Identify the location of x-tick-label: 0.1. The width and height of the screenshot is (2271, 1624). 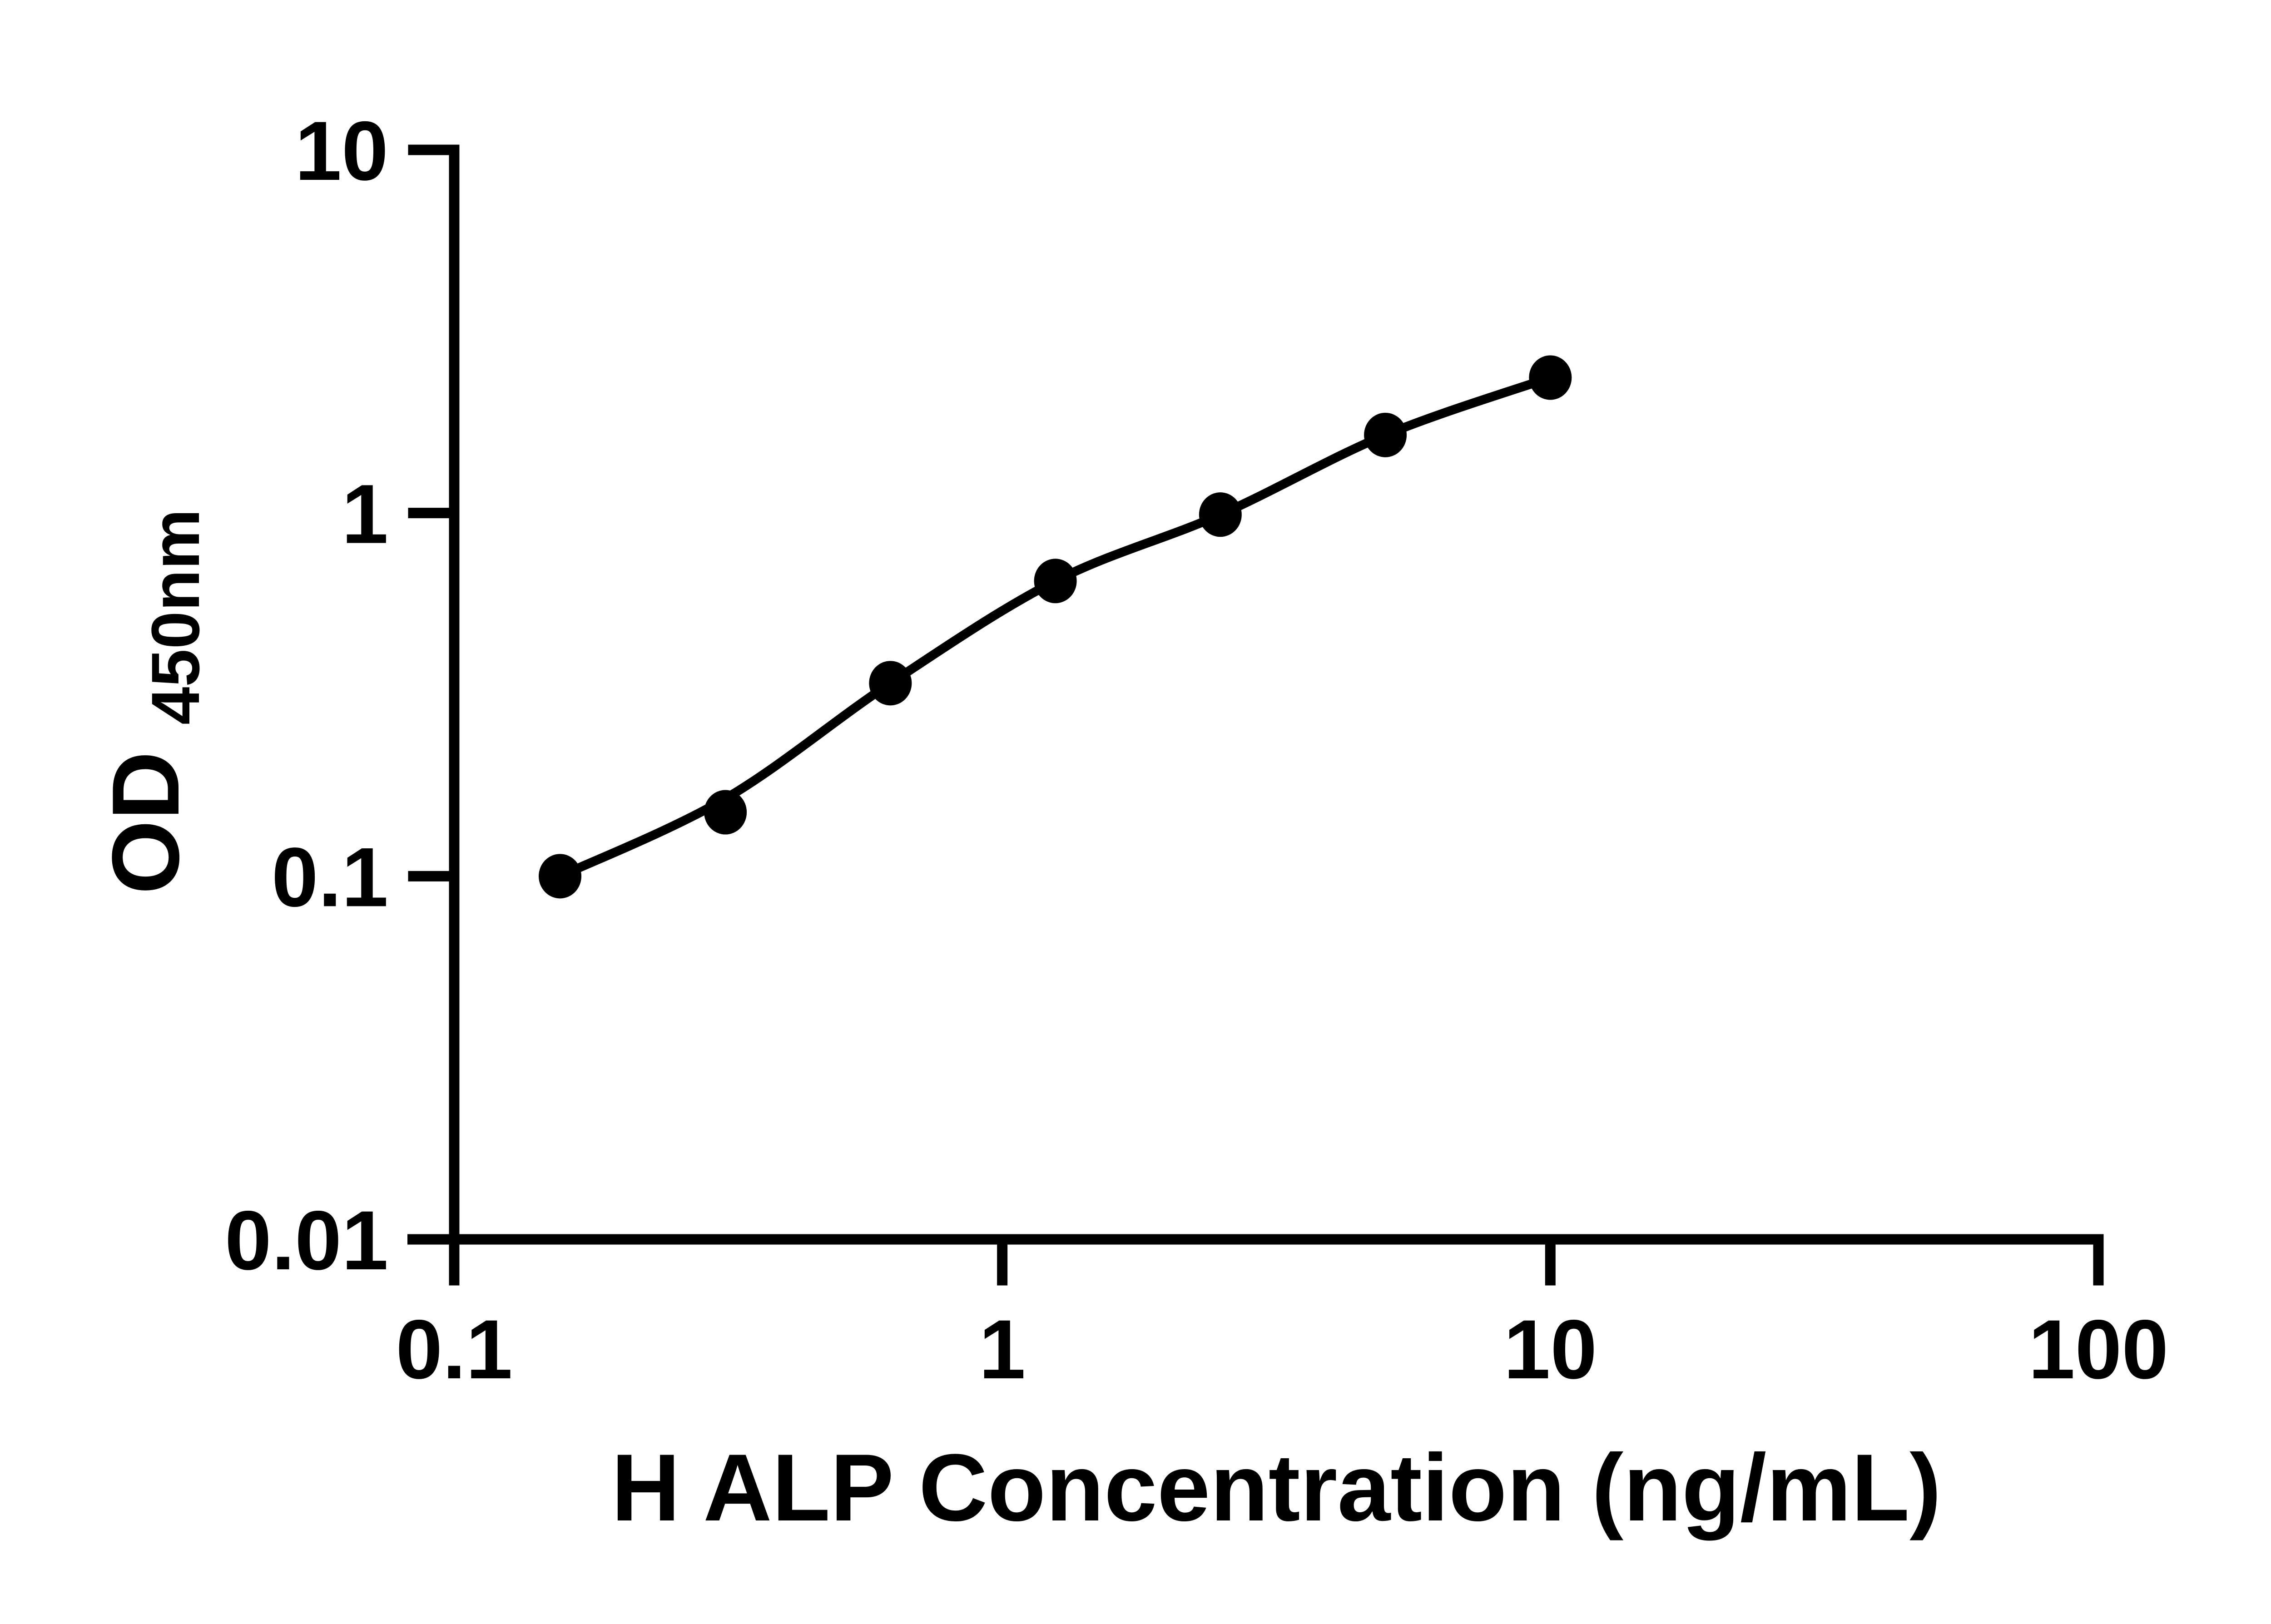
(454, 1349).